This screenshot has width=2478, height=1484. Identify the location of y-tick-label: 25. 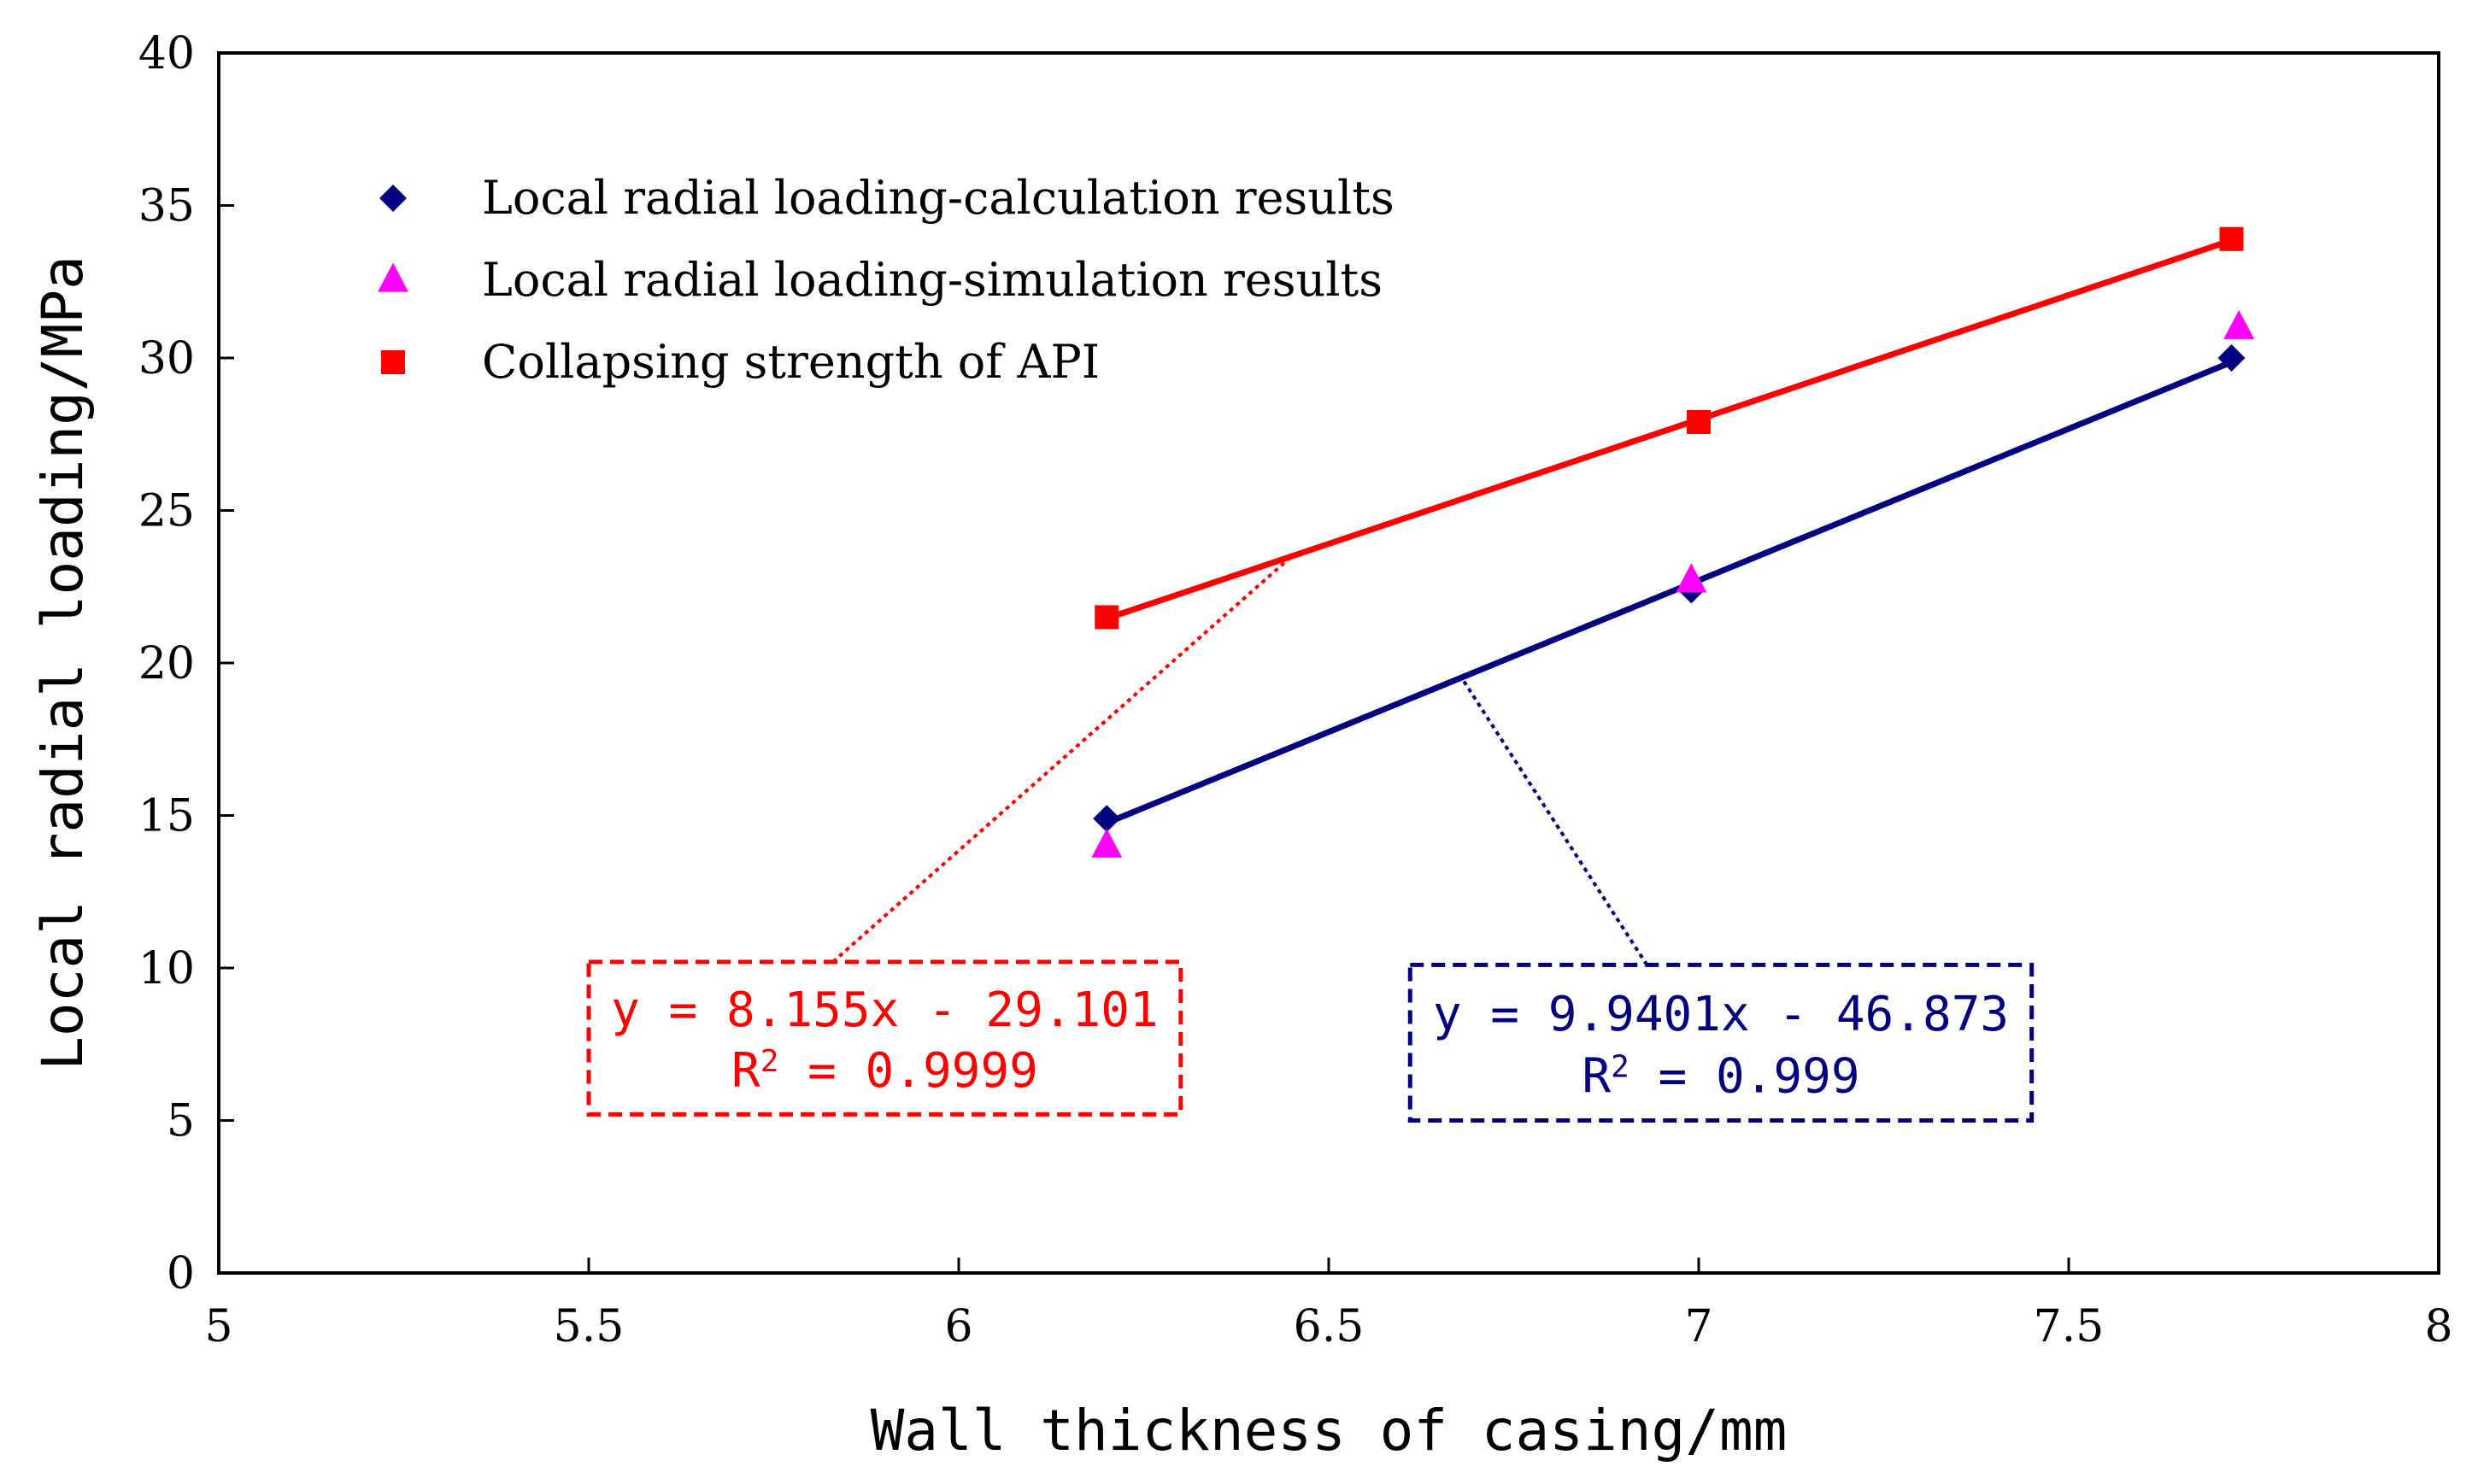
(166, 511).